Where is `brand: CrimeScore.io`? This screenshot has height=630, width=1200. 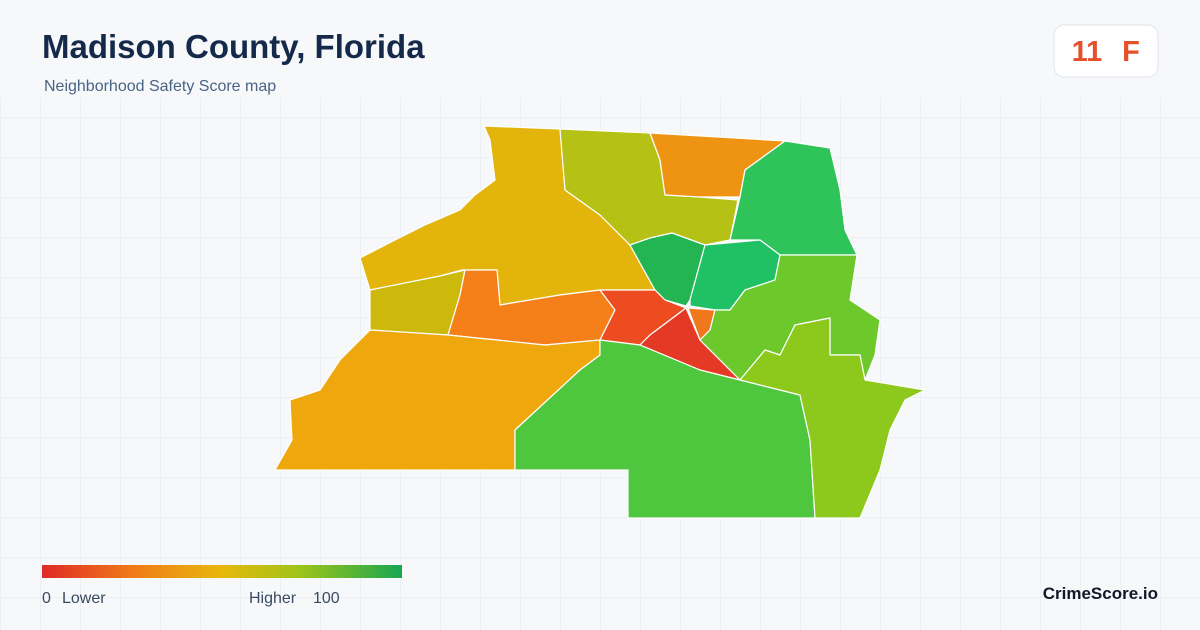 brand: CrimeScore.io is located at coordinates (1100, 593).